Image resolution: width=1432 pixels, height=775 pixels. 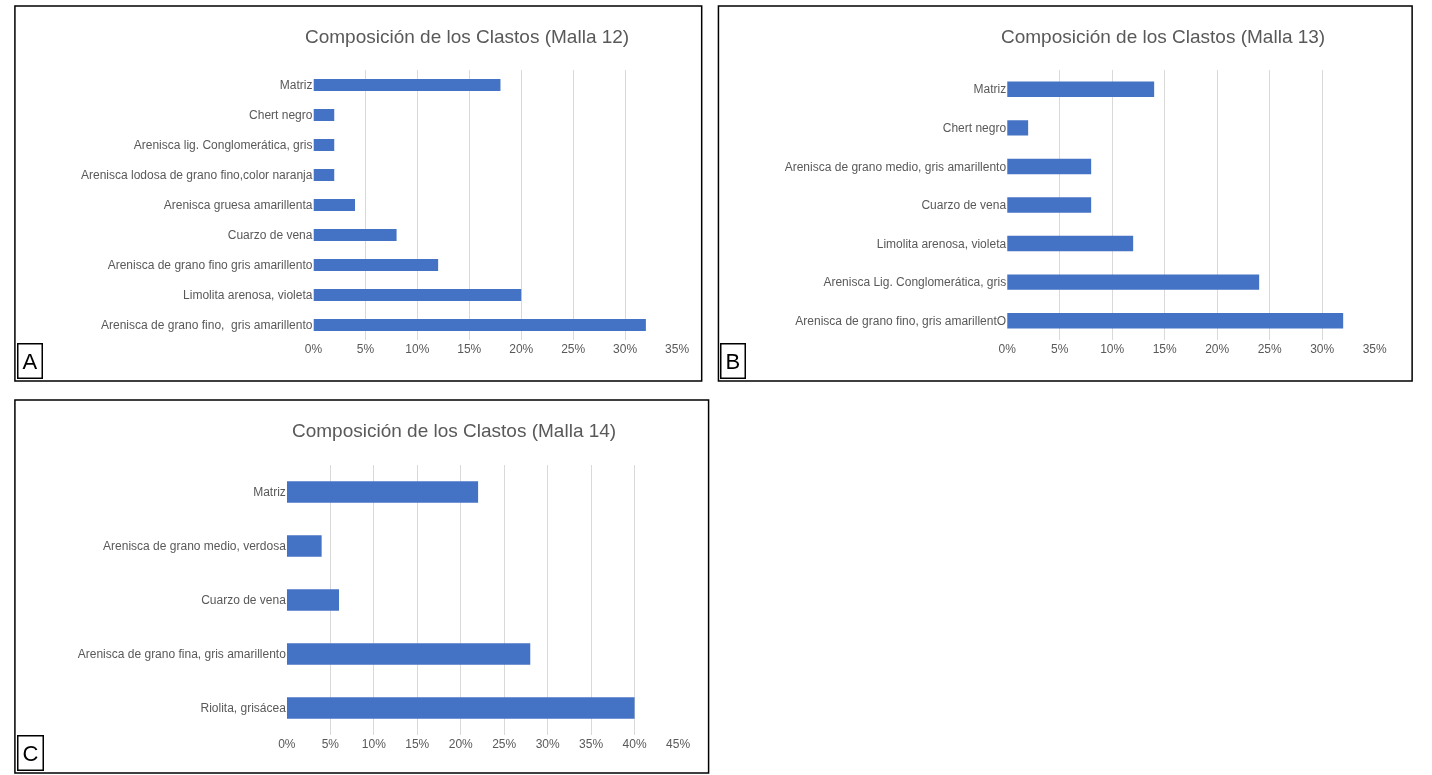 What do you see at coordinates (1163, 36) in the screenshot?
I see `chart-title: Composición de los Clastos (Malla 13)` at bounding box center [1163, 36].